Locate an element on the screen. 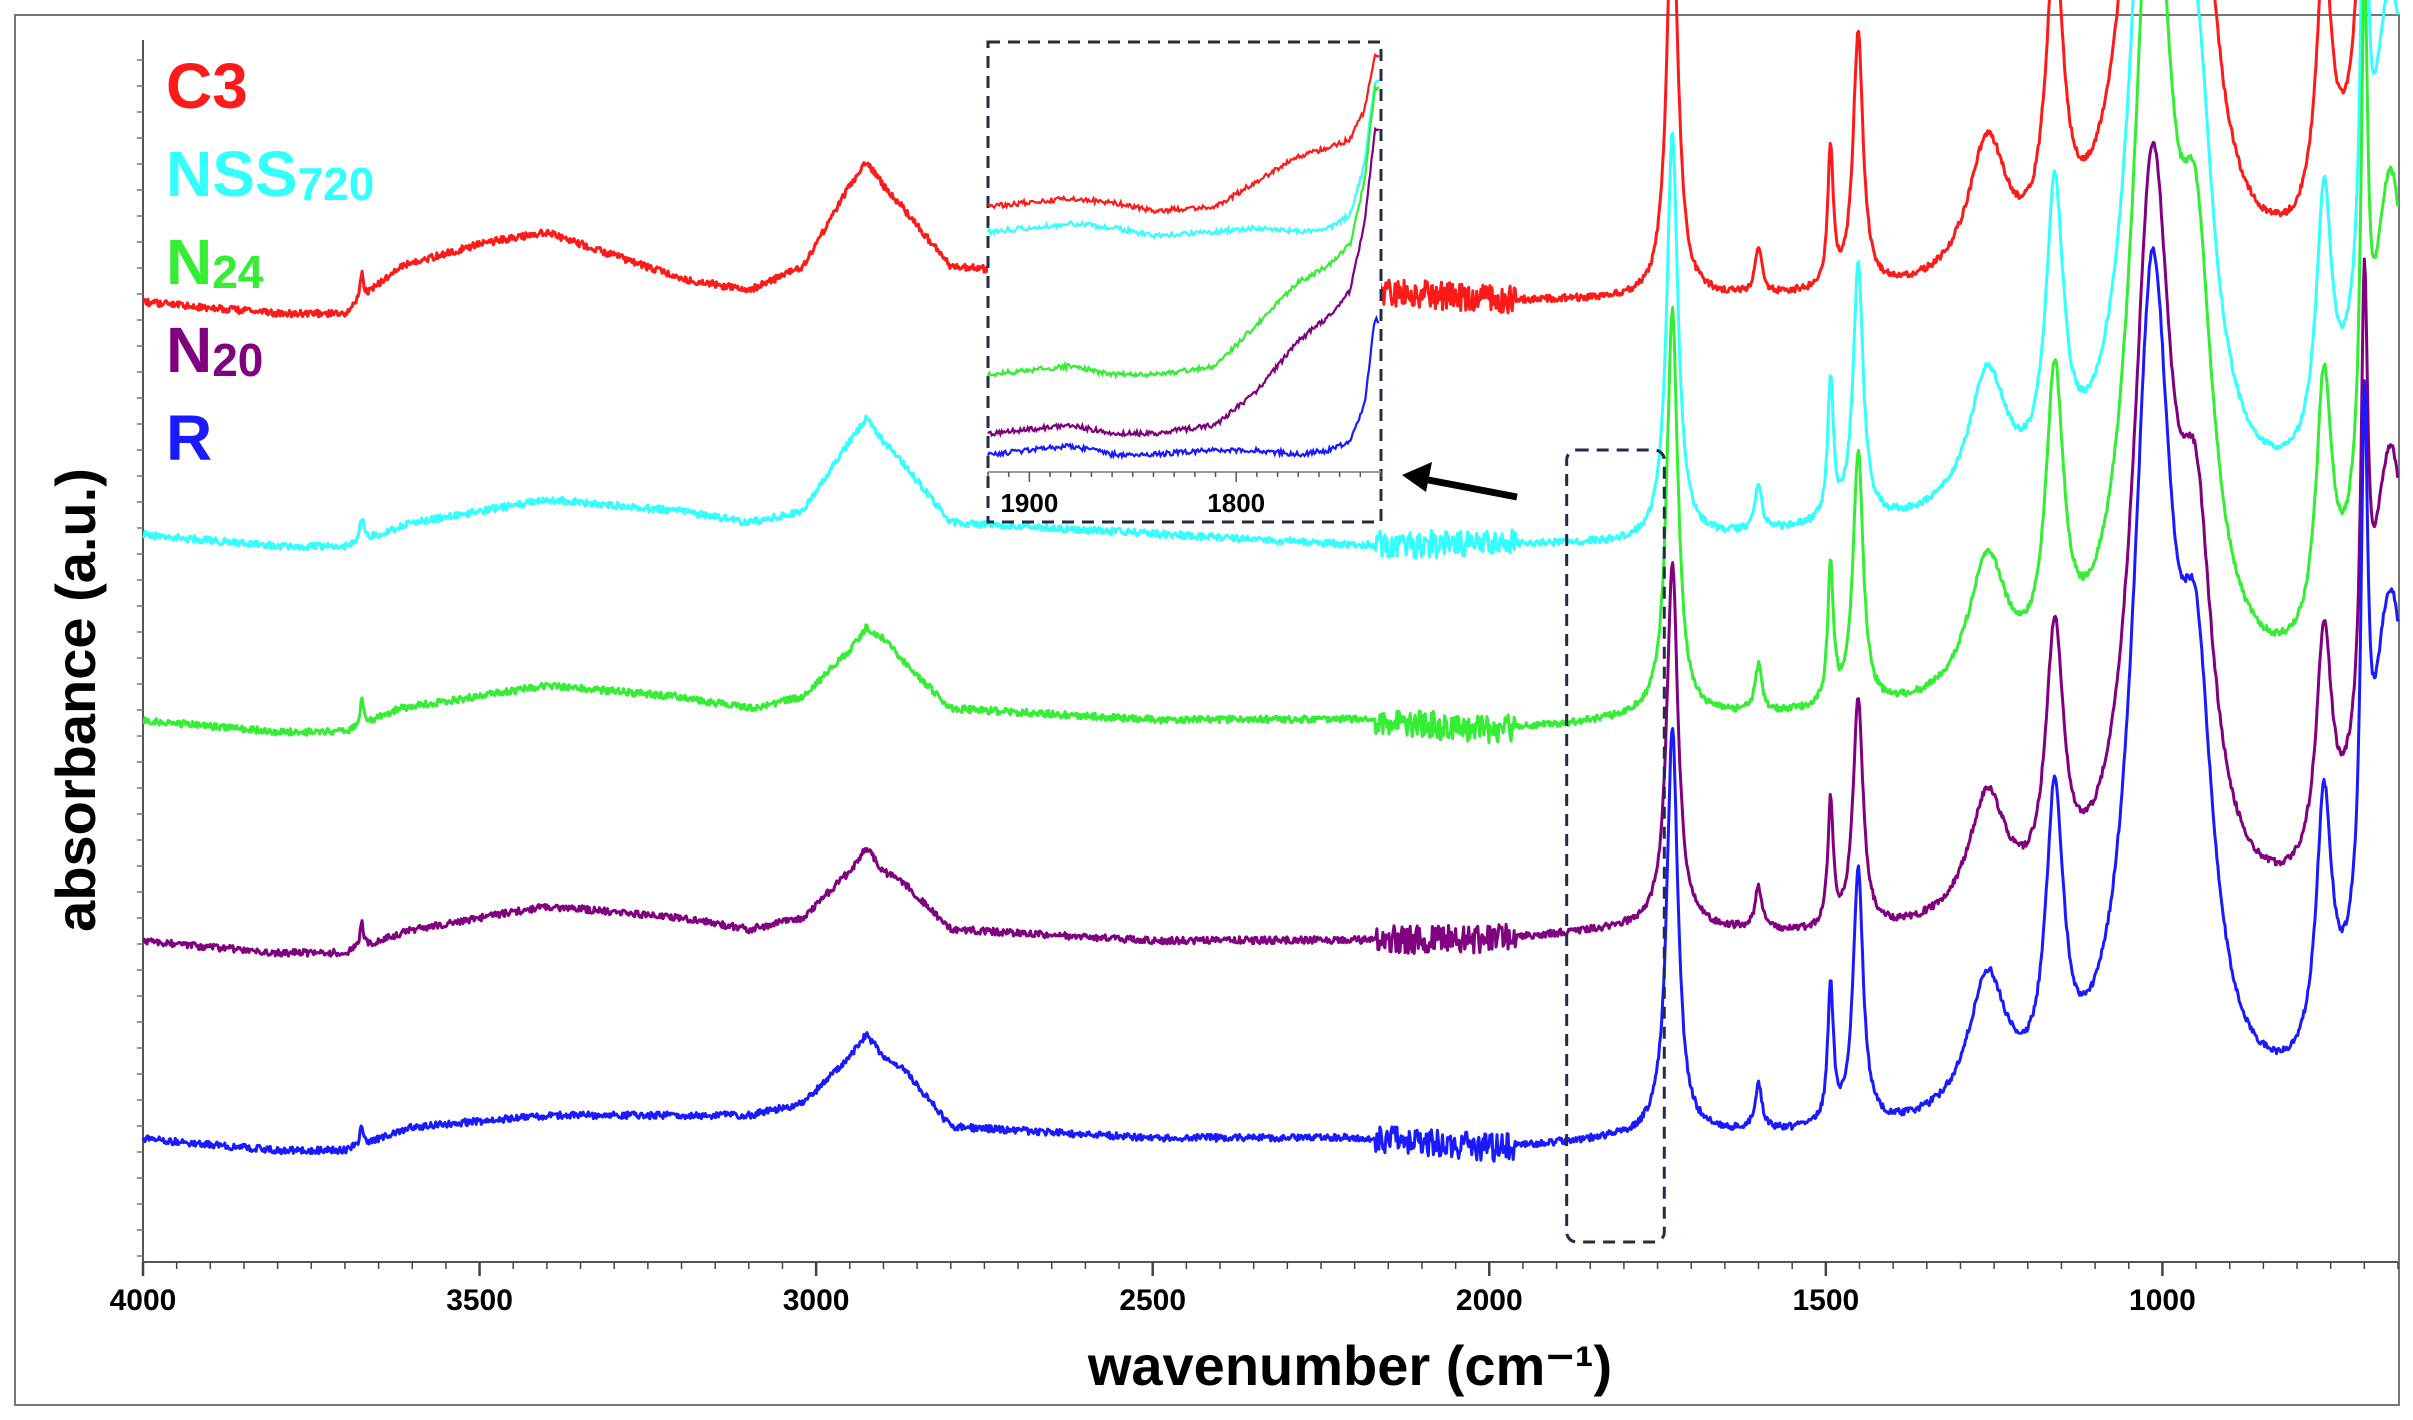 Image resolution: width=2413 pixels, height=1420 pixels. zoom-arrow-head is located at coordinates (1417, 477).